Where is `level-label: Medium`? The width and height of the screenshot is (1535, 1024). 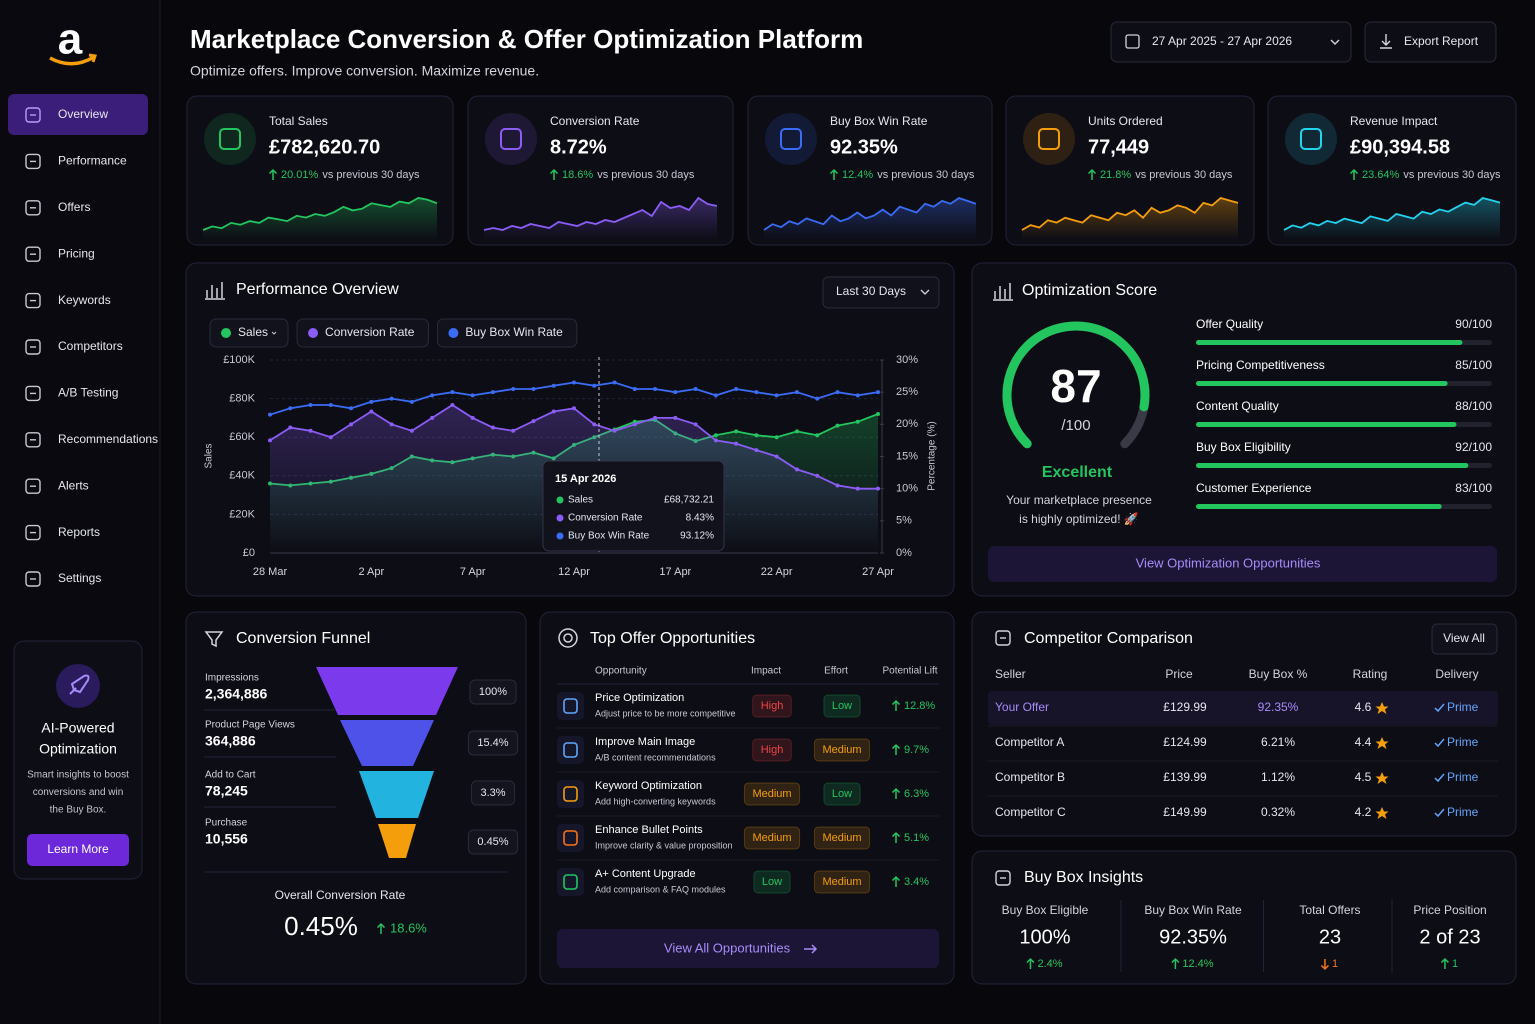
level-label: Medium is located at coordinates (841, 882).